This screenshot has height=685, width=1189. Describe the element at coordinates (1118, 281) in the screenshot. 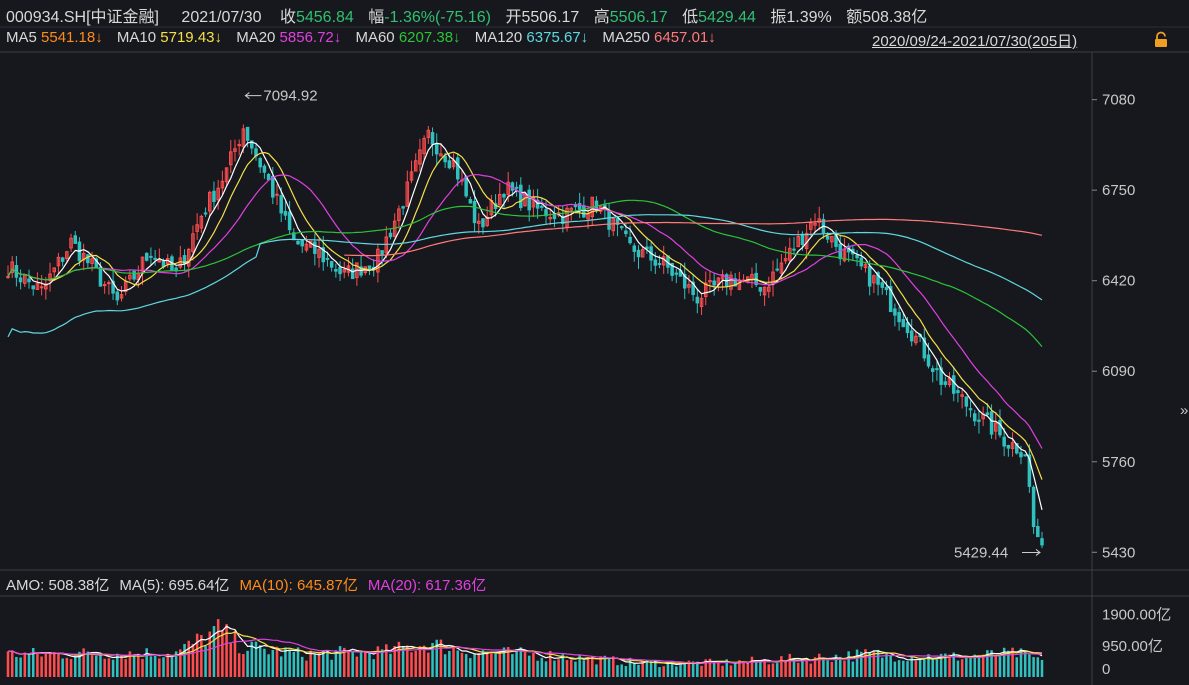

I see `price-tick-label: 6420` at that location.